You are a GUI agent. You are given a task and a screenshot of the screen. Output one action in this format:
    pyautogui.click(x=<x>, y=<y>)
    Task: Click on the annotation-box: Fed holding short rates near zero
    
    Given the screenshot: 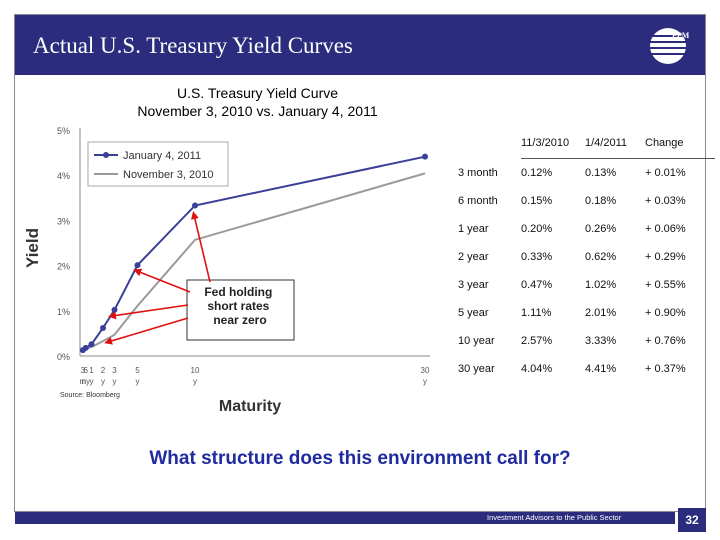 What is the action you would take?
    pyautogui.click(x=240, y=310)
    